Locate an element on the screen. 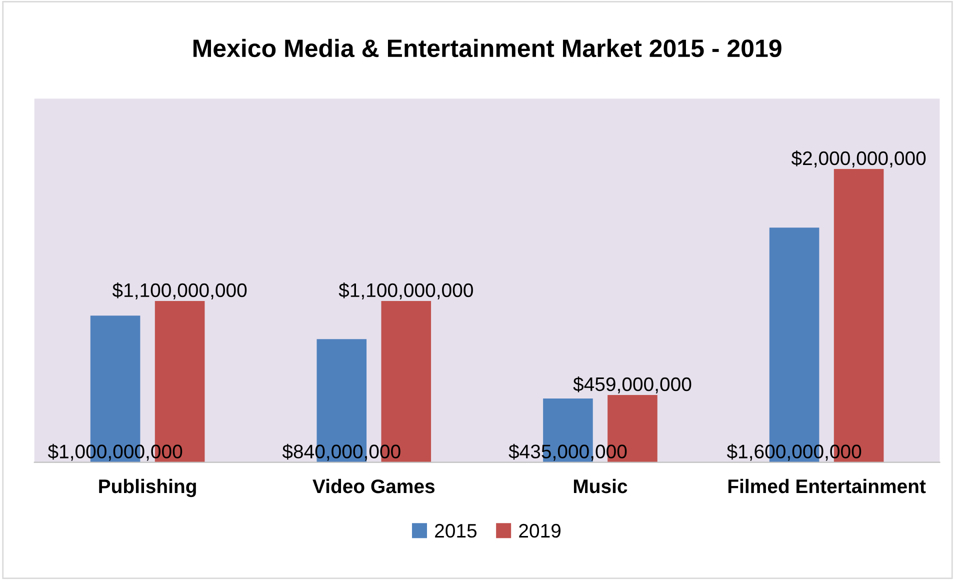 The width and height of the screenshot is (955, 580). legend-label: 2019 is located at coordinates (539, 531).